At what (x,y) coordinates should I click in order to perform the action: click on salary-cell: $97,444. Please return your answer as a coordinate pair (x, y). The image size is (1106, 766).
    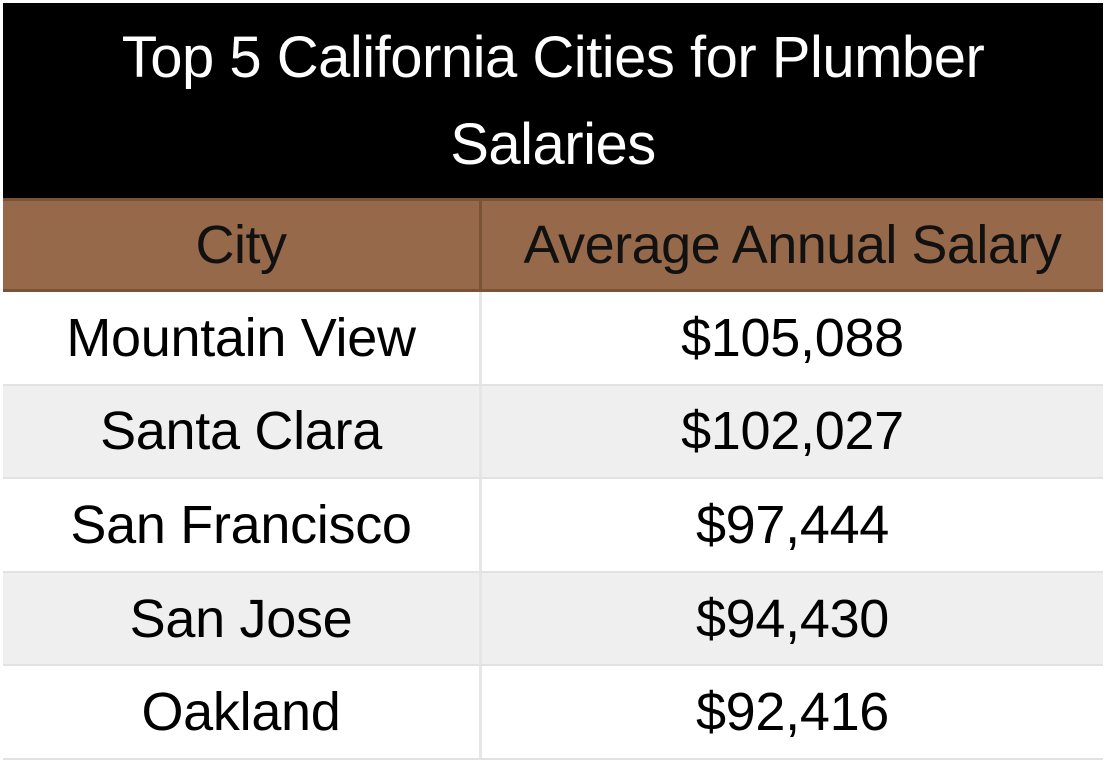
    Looking at the image, I should click on (792, 524).